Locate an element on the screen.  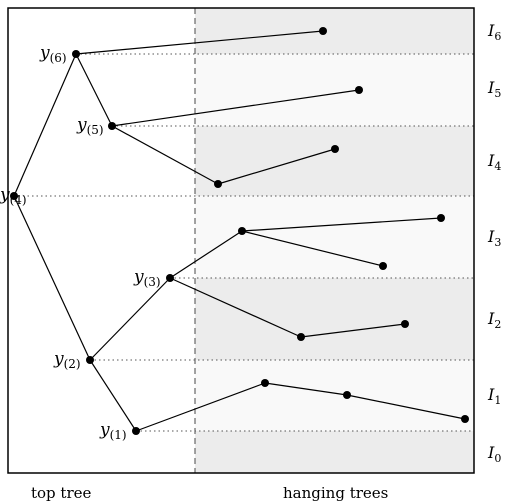
node-y1 is located at coordinates (136, 431).